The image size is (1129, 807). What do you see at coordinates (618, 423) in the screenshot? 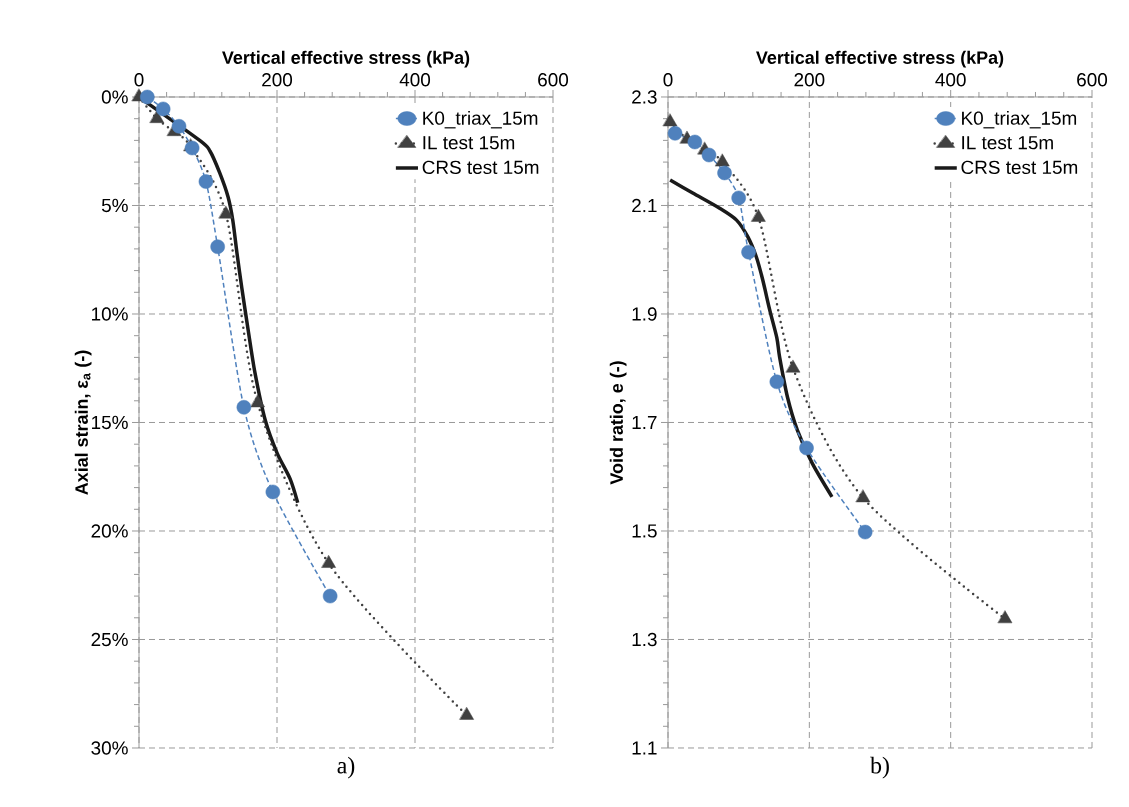
I see `y-axis-title: Void ratio, e (-)` at bounding box center [618, 423].